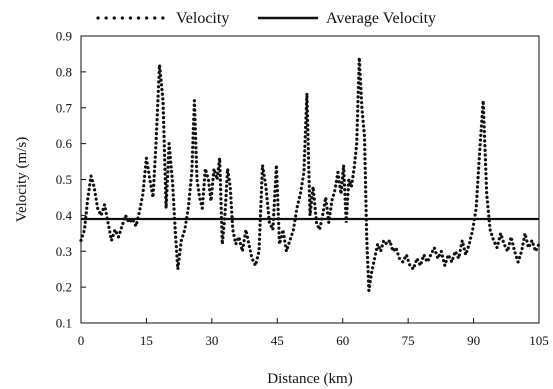 This screenshot has height=389, width=553. I want to click on y-tick-label: 0.1, so click(64, 323).